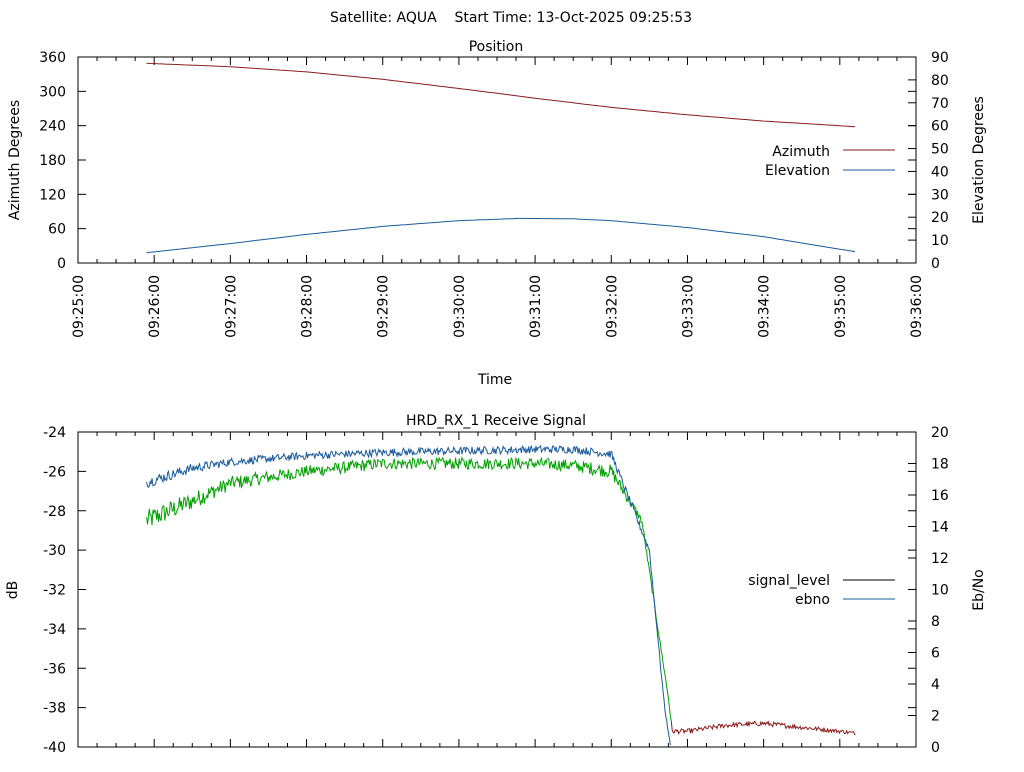 This screenshot has width=1024, height=772. Describe the element at coordinates (935, 685) in the screenshot. I see `y2-tick-label: 4` at that location.